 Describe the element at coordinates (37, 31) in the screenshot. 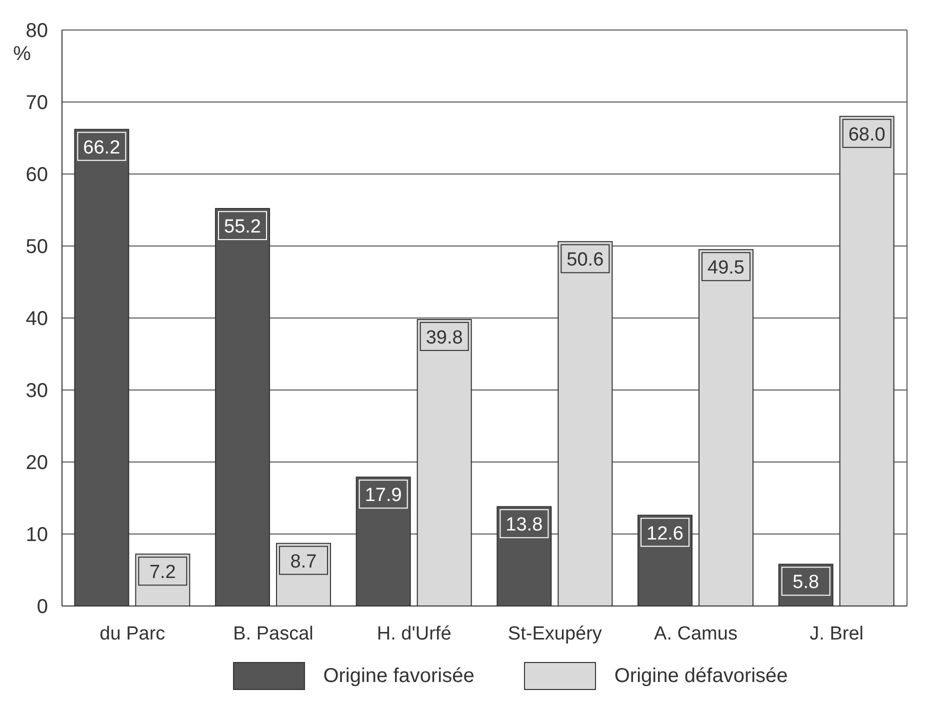

I see `y-tick-label: 80` at that location.